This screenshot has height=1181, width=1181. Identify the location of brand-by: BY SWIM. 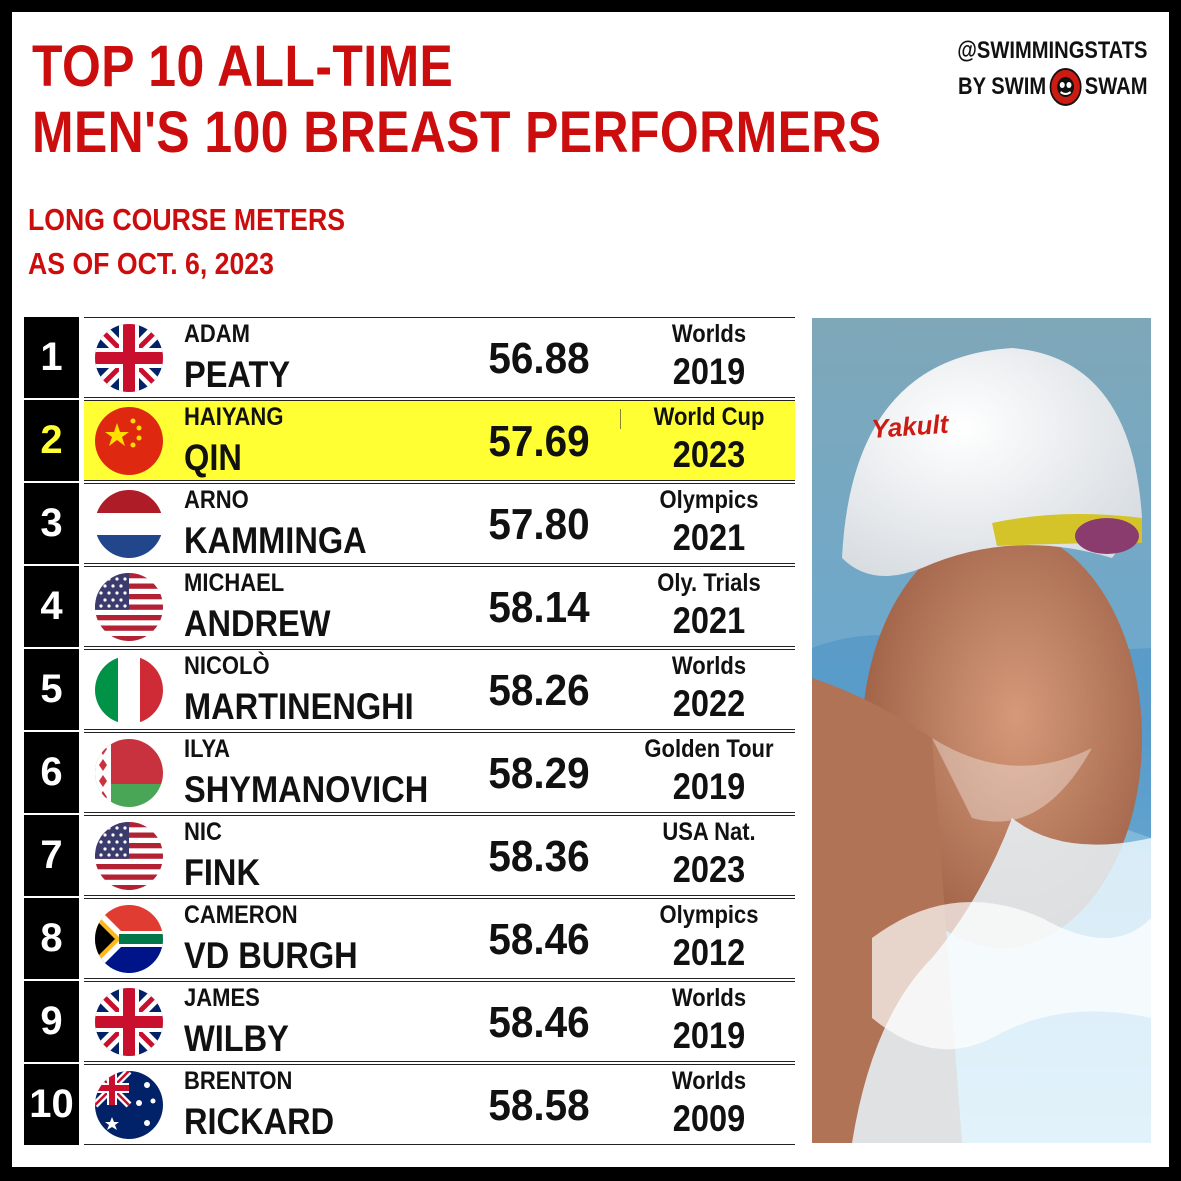
(1001, 86).